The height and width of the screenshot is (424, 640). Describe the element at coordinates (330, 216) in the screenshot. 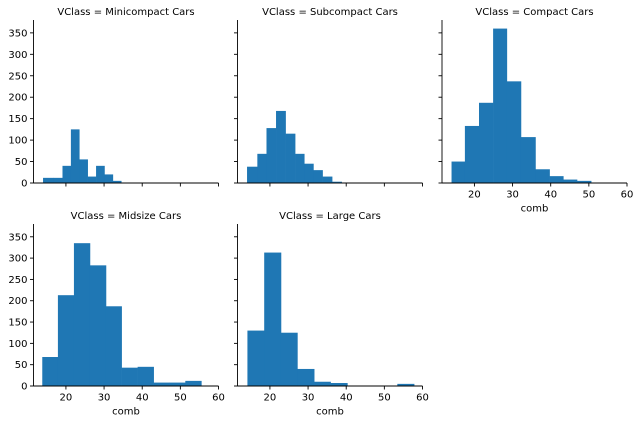

I see `panel-title: VClass = Large Cars` at that location.